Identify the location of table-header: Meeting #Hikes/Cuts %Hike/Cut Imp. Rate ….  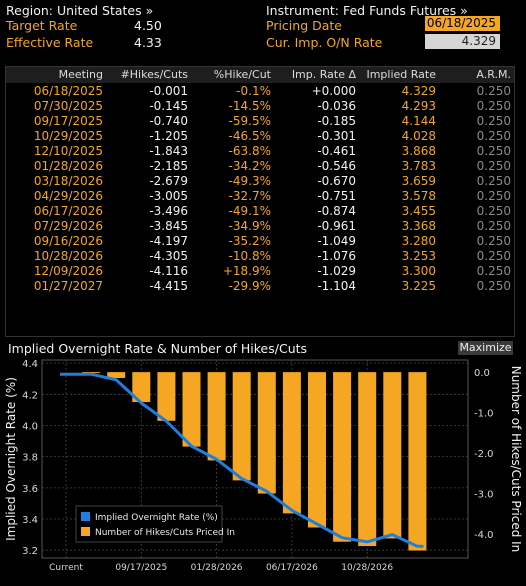
(260, 75).